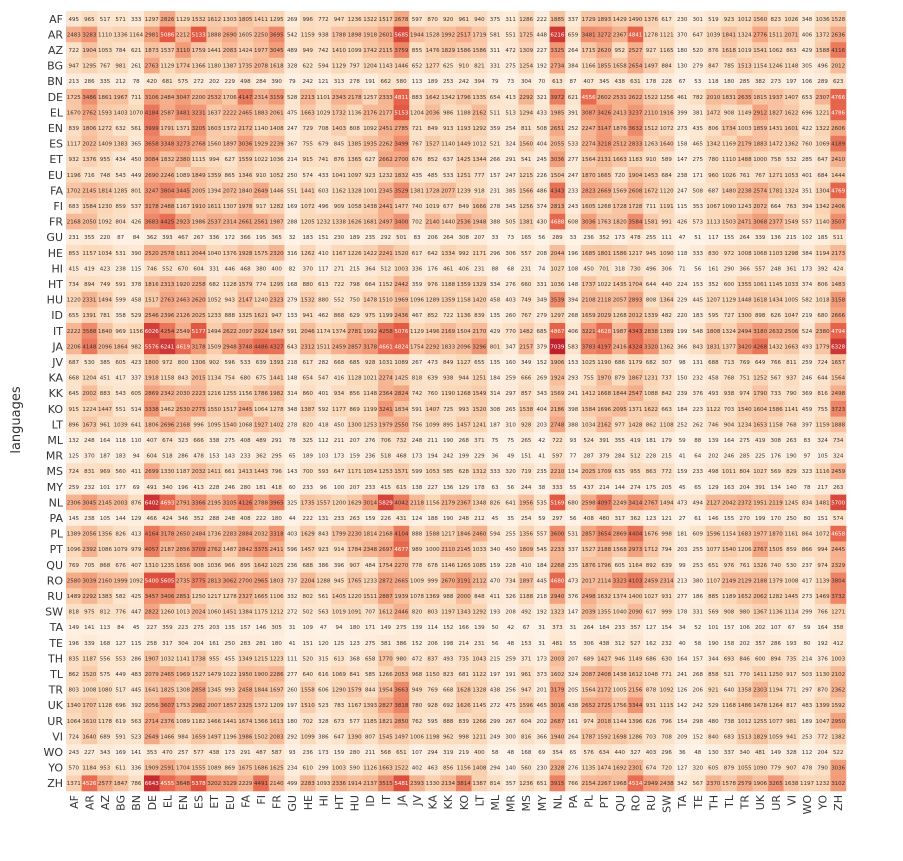 This screenshot has height=861, width=903. Describe the element at coordinates (526, 472) in the screenshot. I see `cell-value-label: 719` at that location.